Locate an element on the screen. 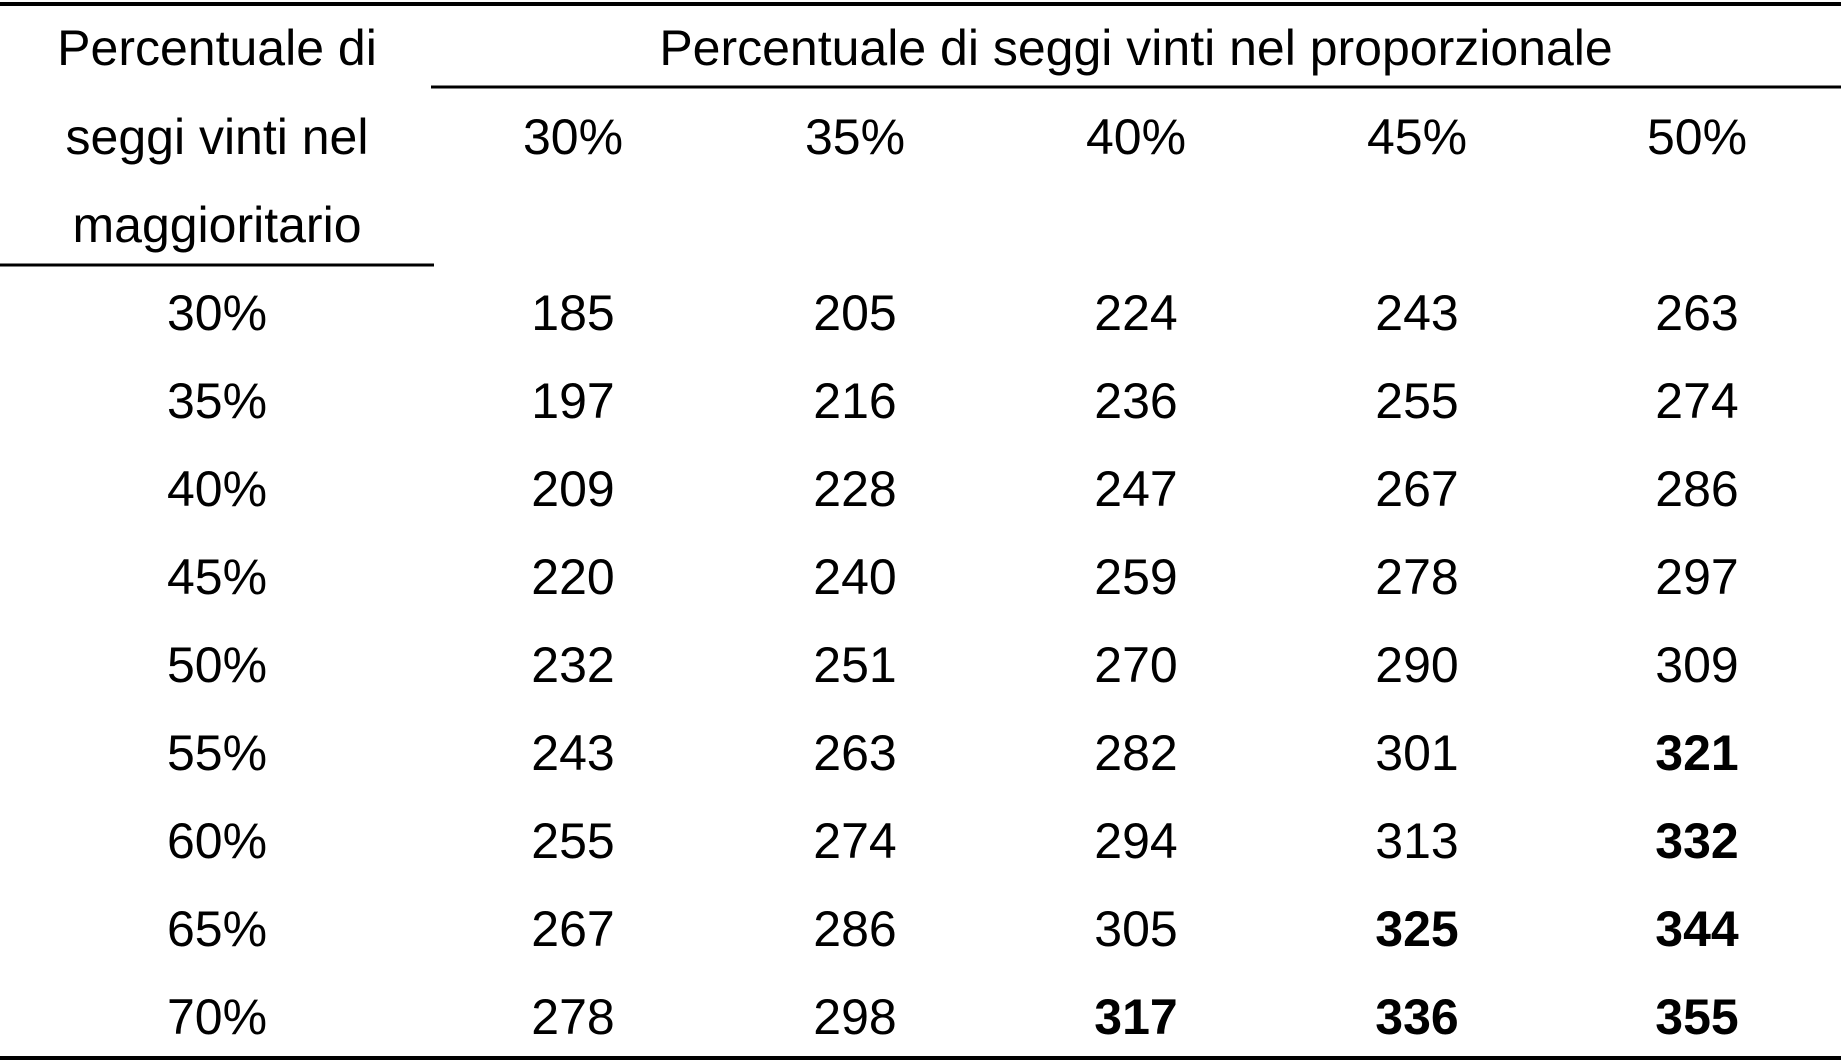 This screenshot has width=1841, height=1062. cell: 247 is located at coordinates (1135, 489).